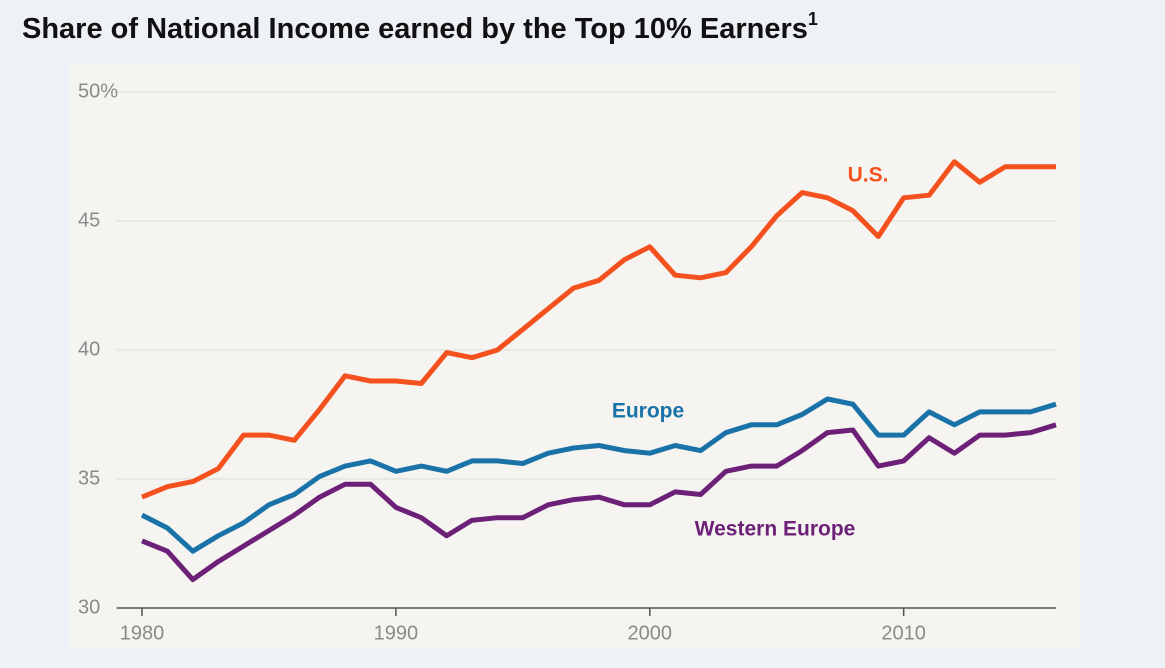 The width and height of the screenshot is (1165, 668). I want to click on x-tick-label: 1980, so click(142, 633).